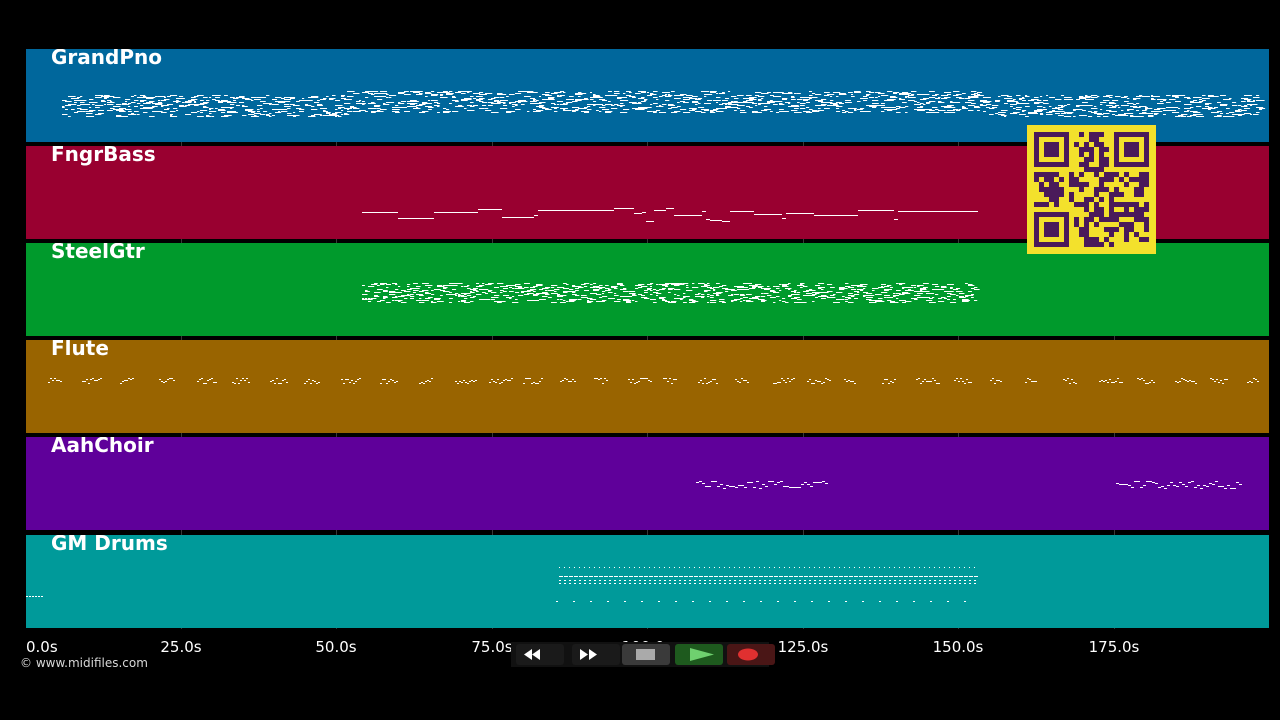  Describe the element at coordinates (1114, 647) in the screenshot. I see `time-tick-label: 175.0s` at that location.